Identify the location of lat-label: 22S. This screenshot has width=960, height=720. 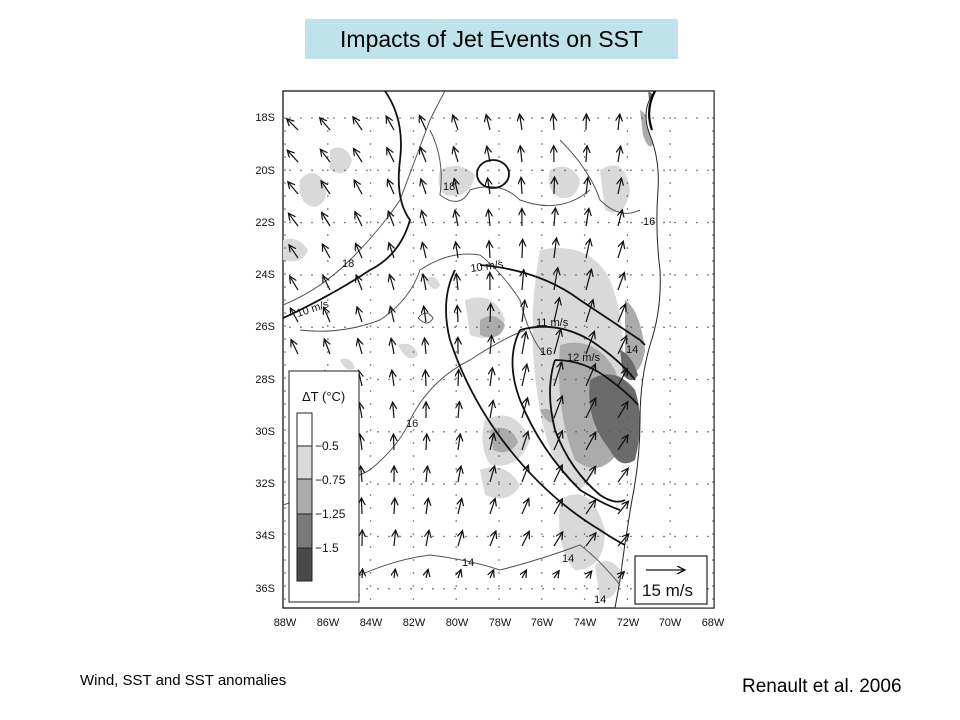
(265, 223).